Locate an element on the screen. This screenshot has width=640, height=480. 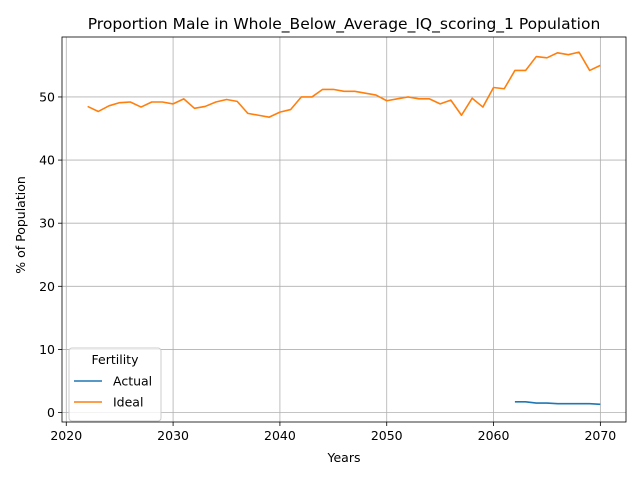
series-line-actual is located at coordinates (557, 403).